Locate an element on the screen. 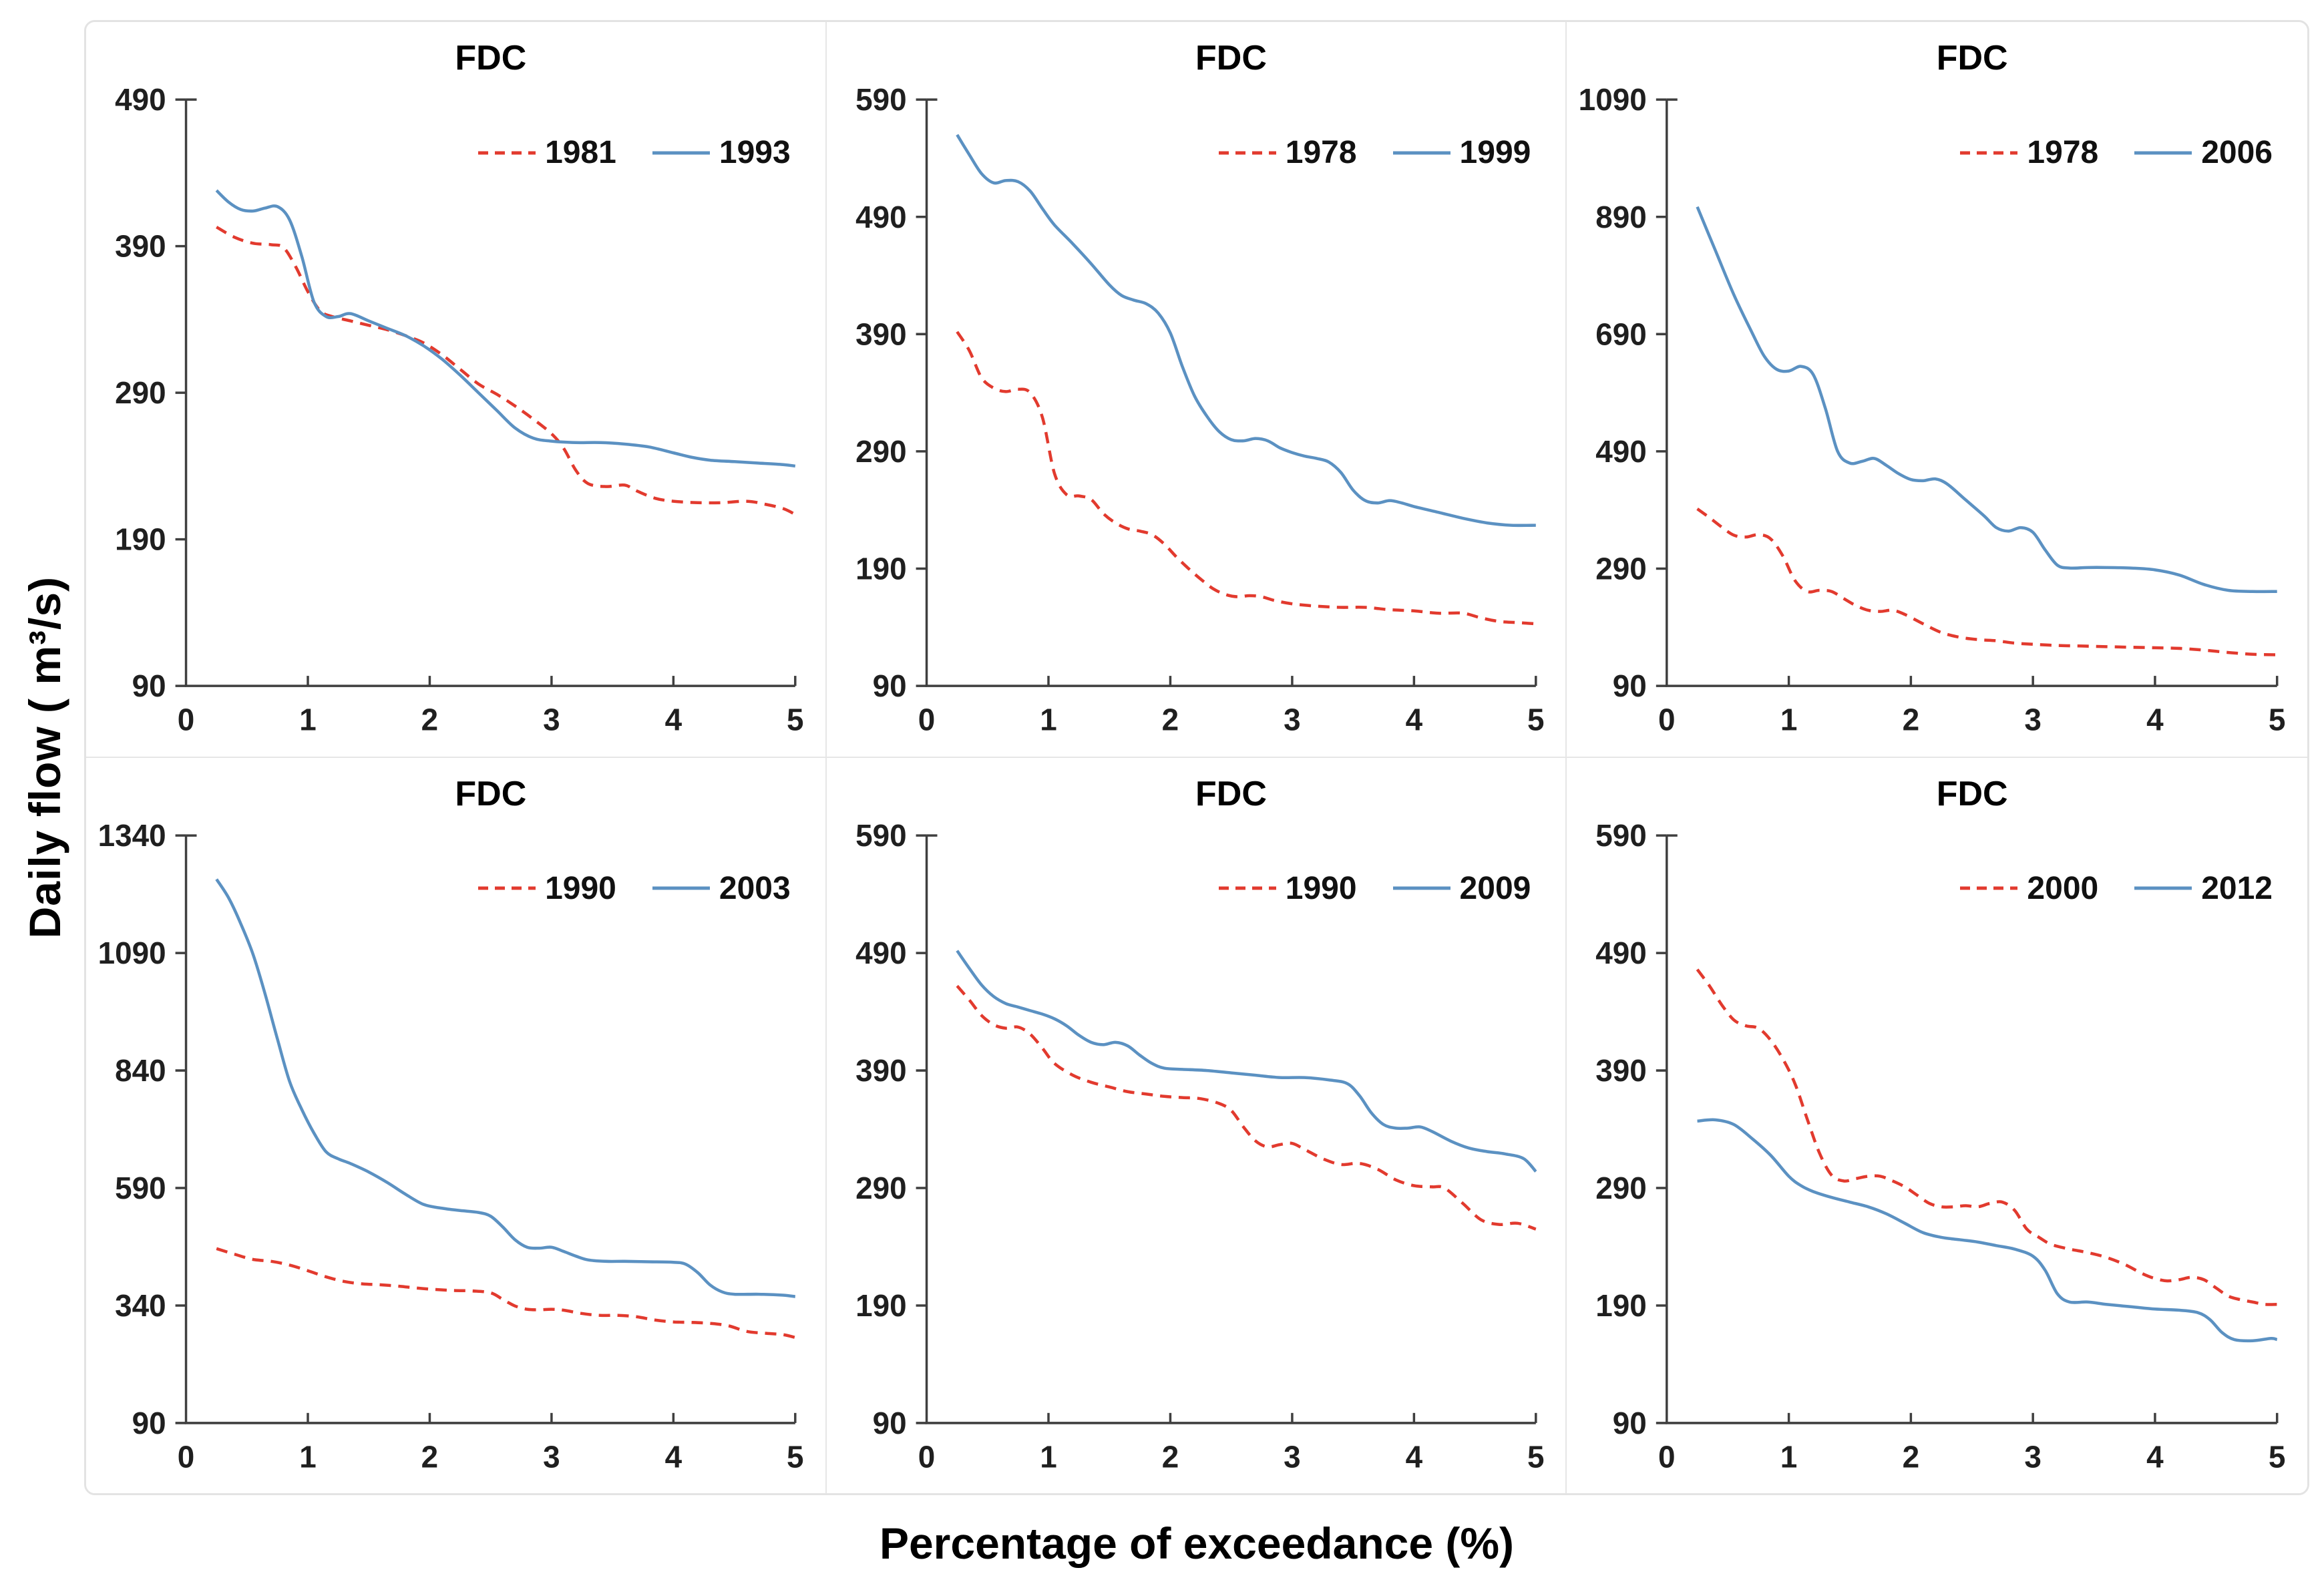 This screenshot has width=2324, height=1590. legend-label: 2000 is located at coordinates (2063, 888).